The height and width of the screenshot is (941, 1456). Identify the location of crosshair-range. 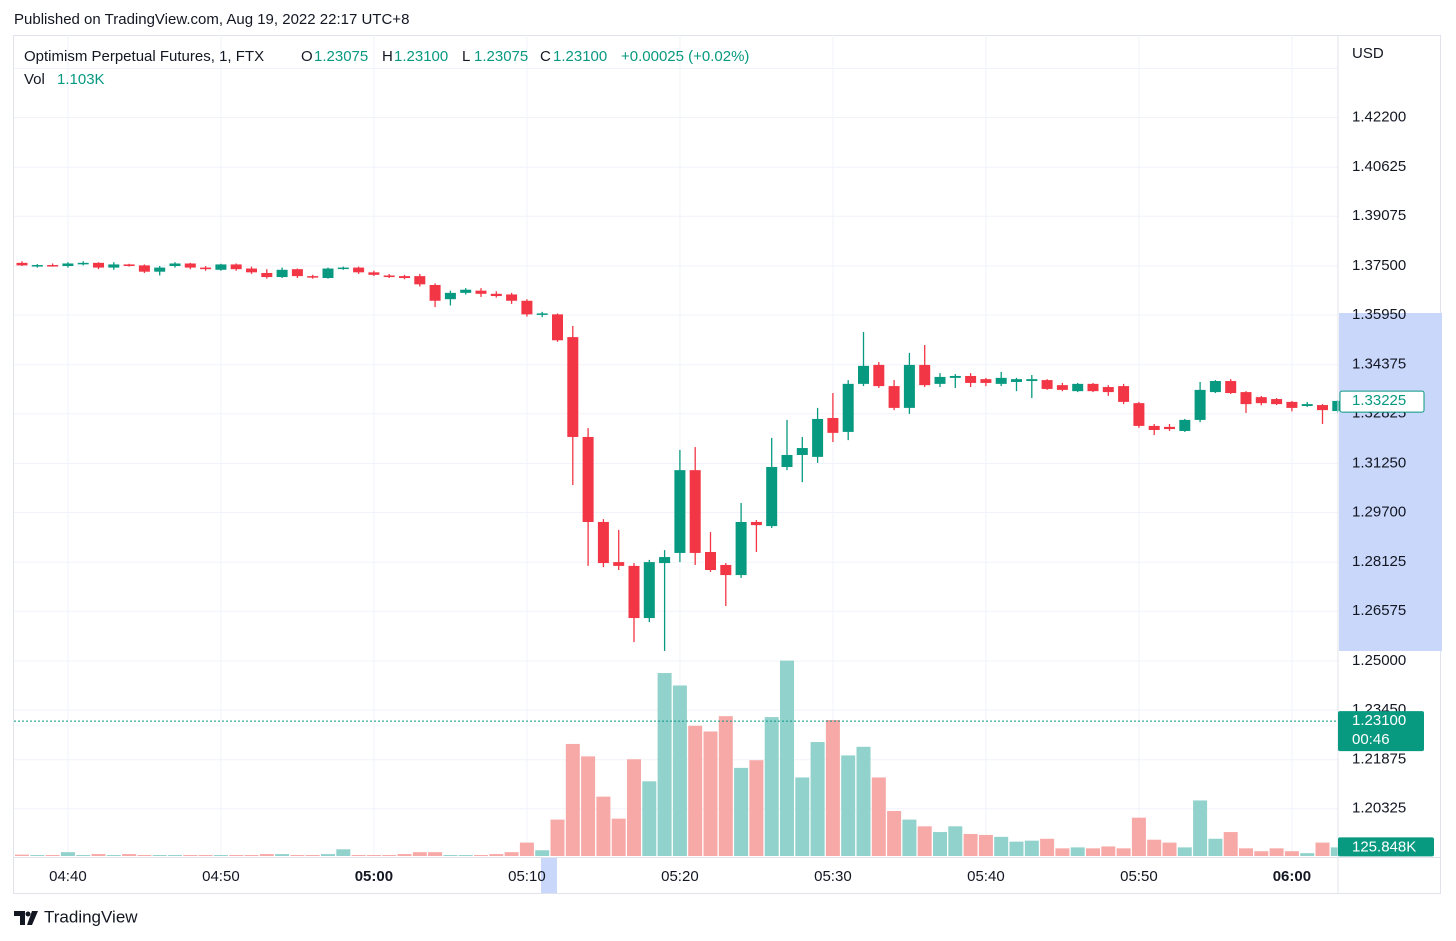
(1390, 482).